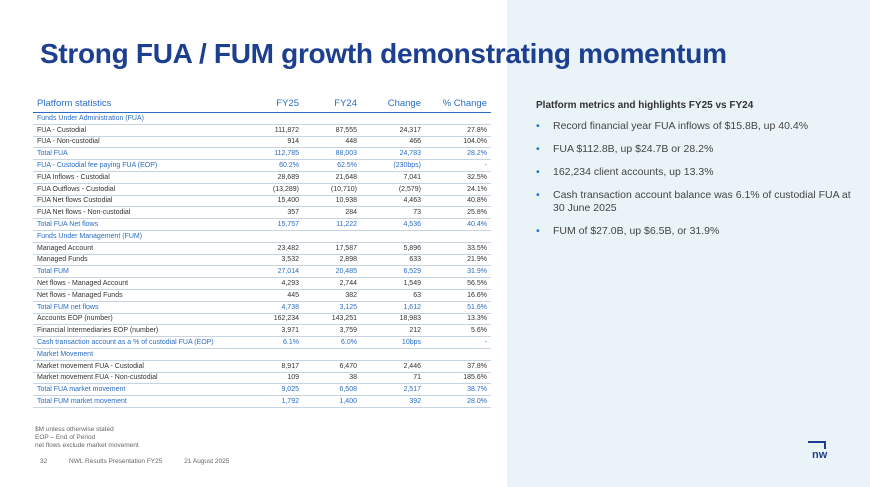 Image resolution: width=870 pixels, height=487 pixels. Describe the element at coordinates (135, 118) in the screenshot. I see `row-label: Funds Under Administration (FUA)` at that location.